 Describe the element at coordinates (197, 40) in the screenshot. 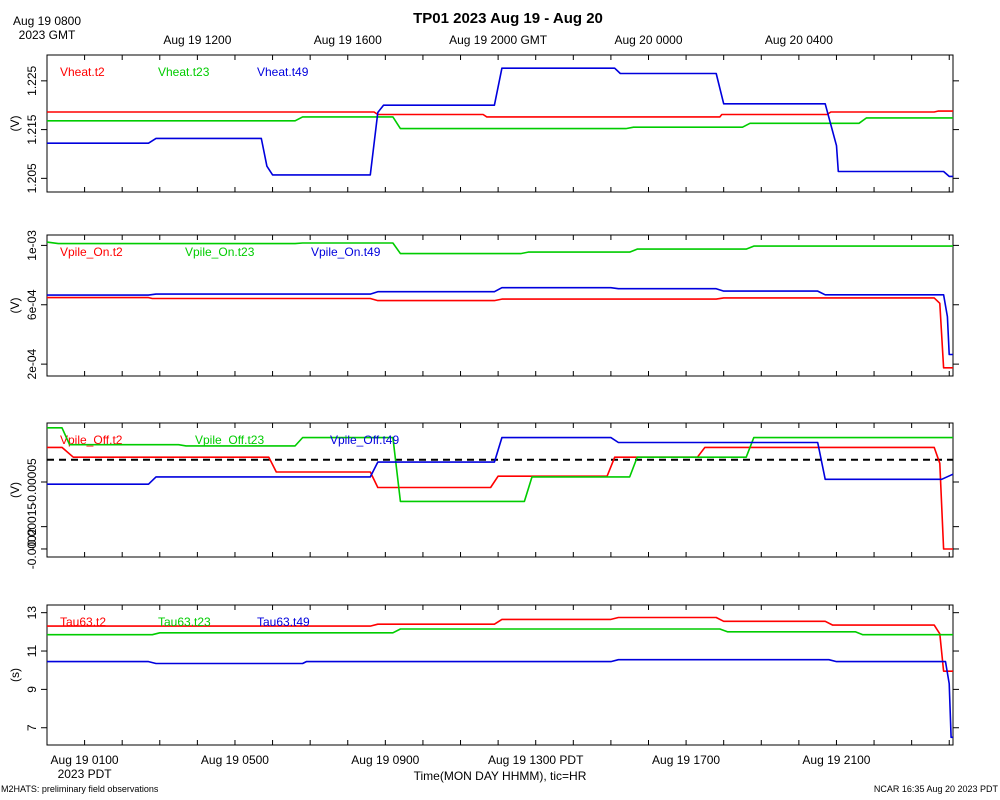

I see `top-axis-label: Aug 19 1200` at that location.